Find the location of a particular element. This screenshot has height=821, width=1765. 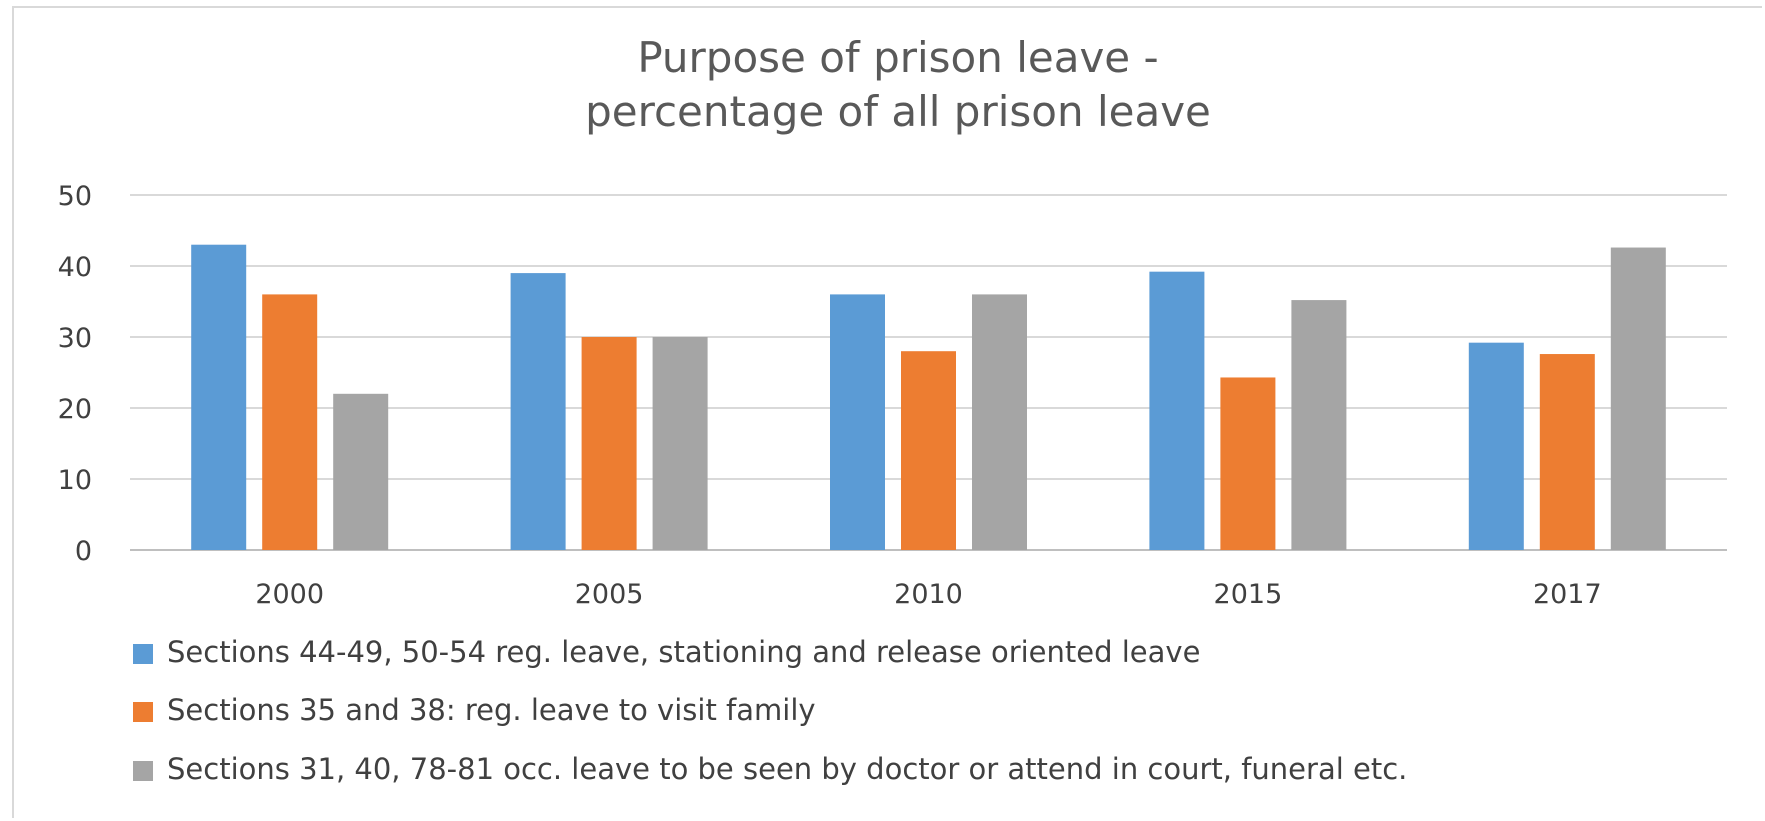

x-axis-labels: 2000 2005 2010 2015 2017 is located at coordinates (928, 594).